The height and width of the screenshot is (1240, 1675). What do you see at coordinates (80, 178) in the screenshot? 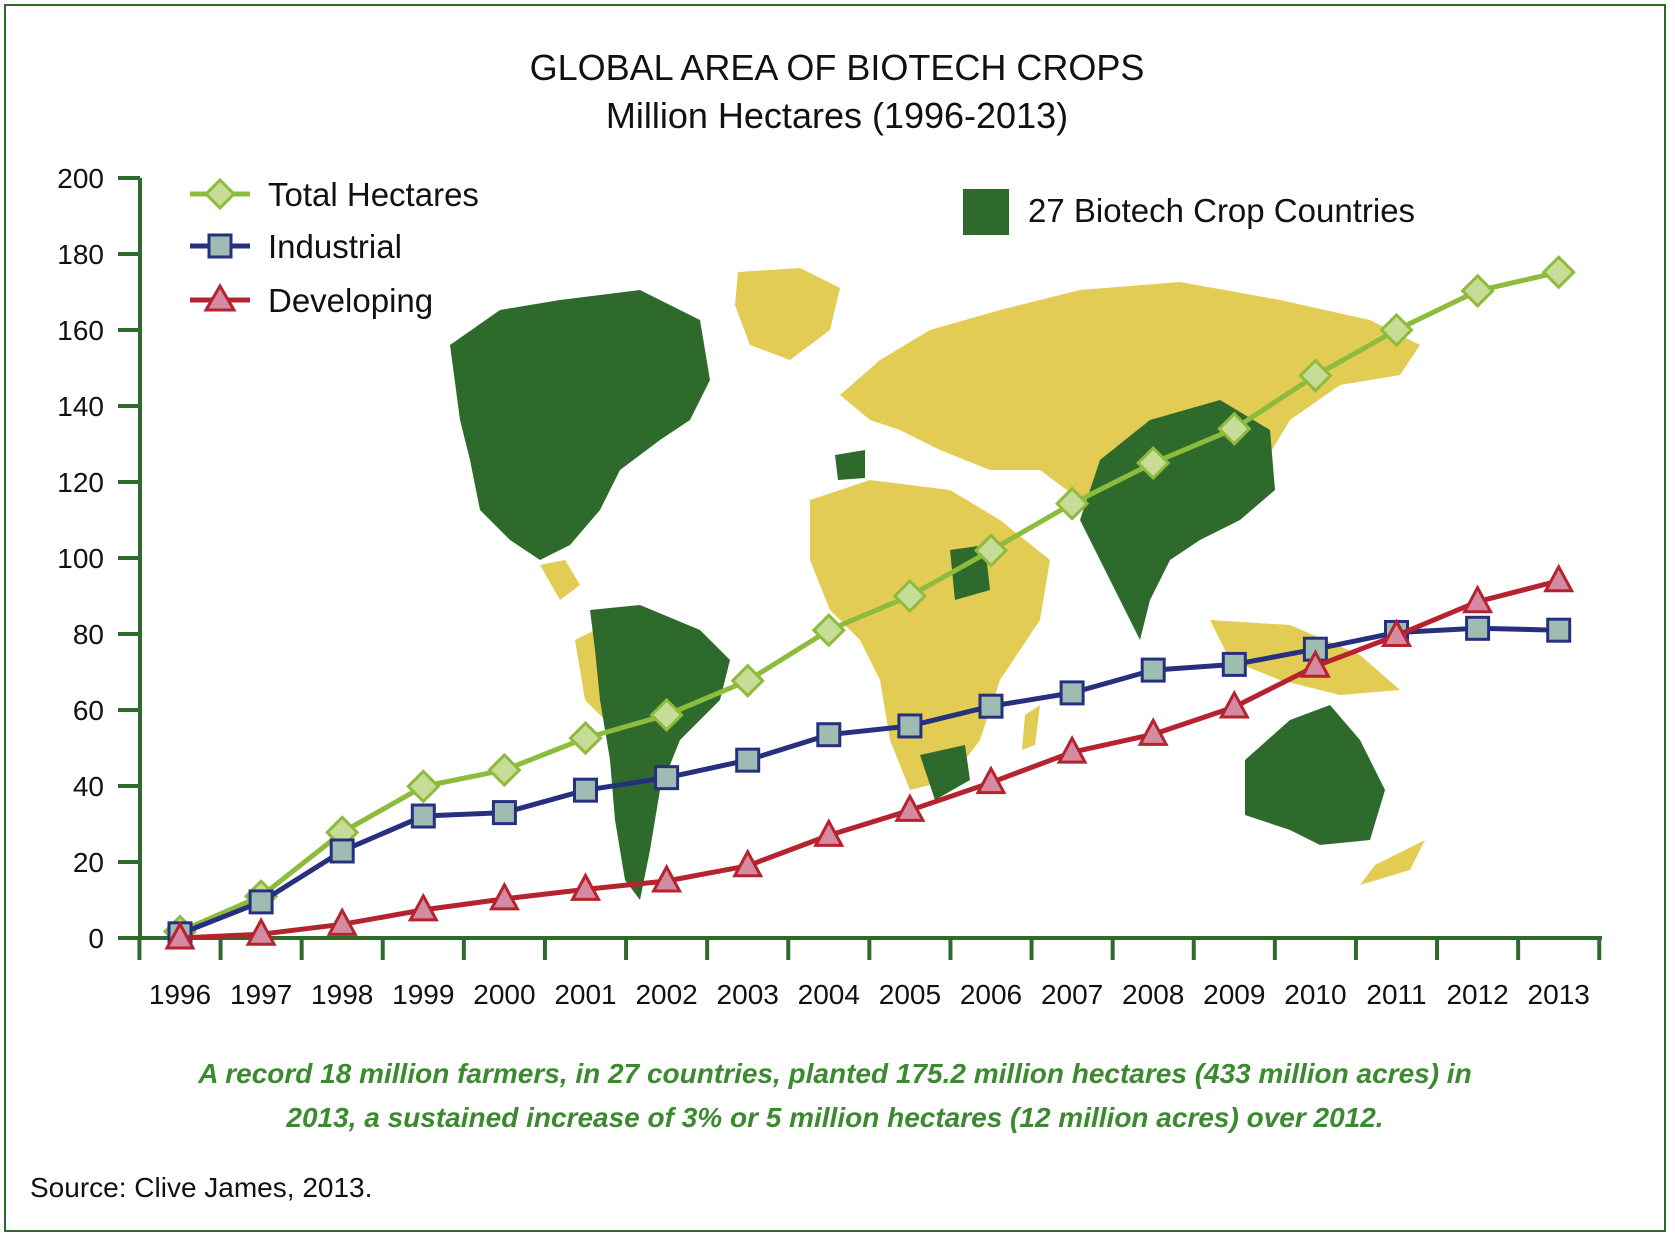
I see `y-tick-label: 200` at bounding box center [80, 178].